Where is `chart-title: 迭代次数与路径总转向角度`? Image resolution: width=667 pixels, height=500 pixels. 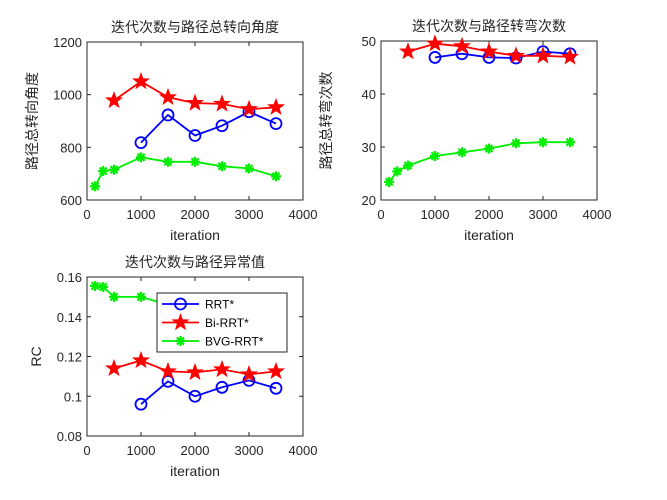
chart-title: 迭代次数与路径总转向角度 is located at coordinates (195, 28).